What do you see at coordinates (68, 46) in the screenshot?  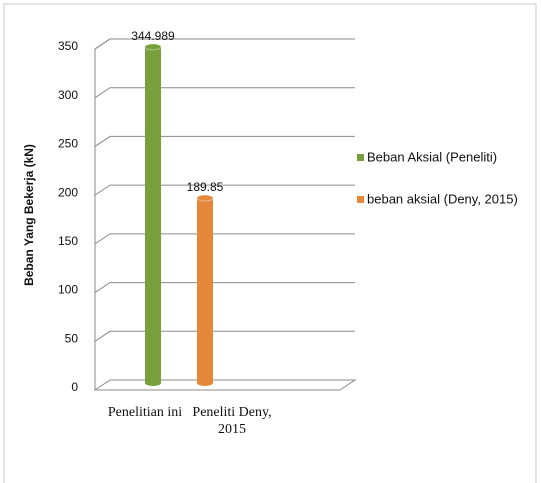 I see `y-tick-label: 350` at bounding box center [68, 46].